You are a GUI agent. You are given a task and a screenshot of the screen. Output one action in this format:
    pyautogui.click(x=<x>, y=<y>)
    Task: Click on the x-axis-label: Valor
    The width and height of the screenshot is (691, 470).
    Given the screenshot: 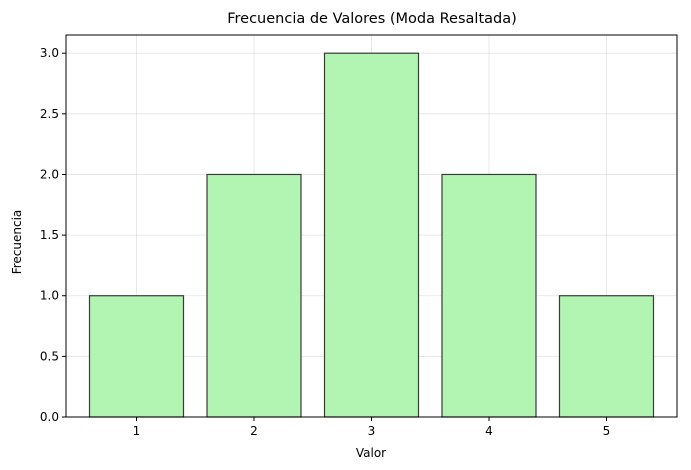 What is the action you would take?
    pyautogui.click(x=371, y=453)
    